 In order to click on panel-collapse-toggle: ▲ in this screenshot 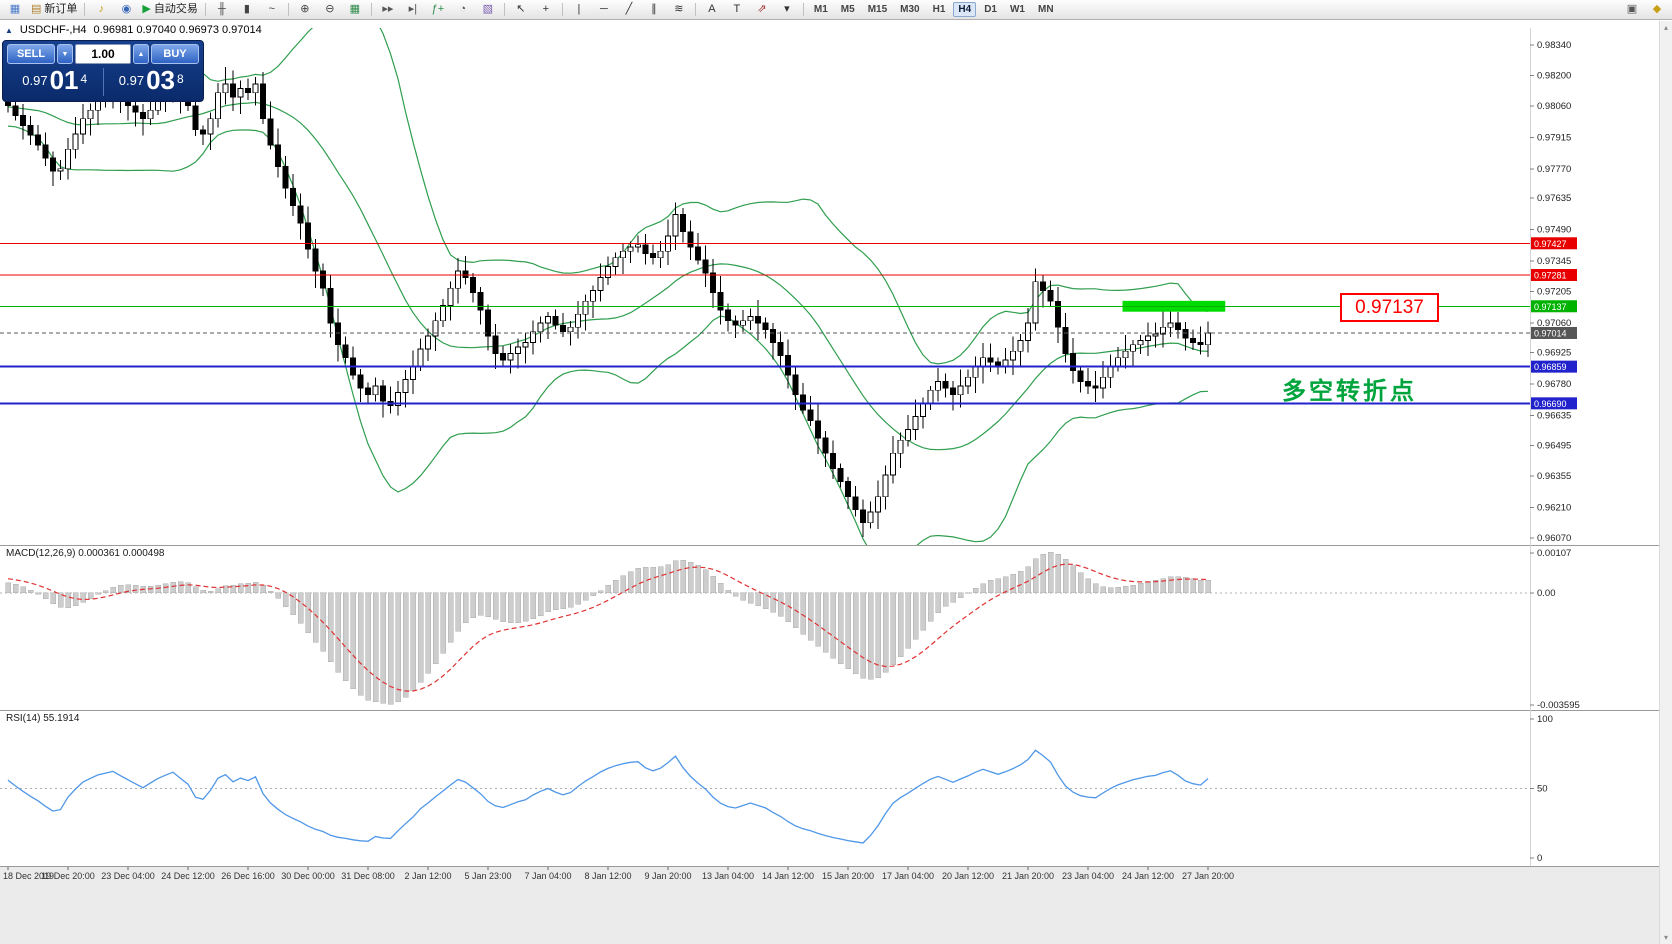, I will do `click(9, 30)`.